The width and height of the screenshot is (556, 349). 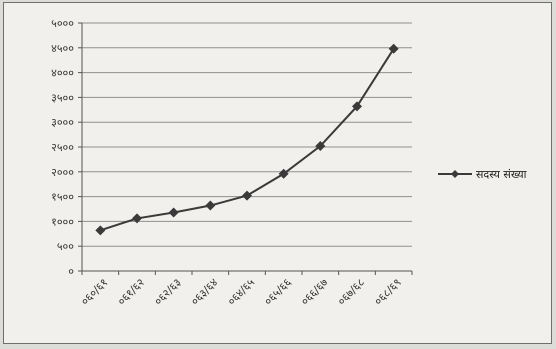 What do you see at coordinates (278, 292) in the screenshot?
I see `x-tick-label: ०६५/६६` at bounding box center [278, 292].